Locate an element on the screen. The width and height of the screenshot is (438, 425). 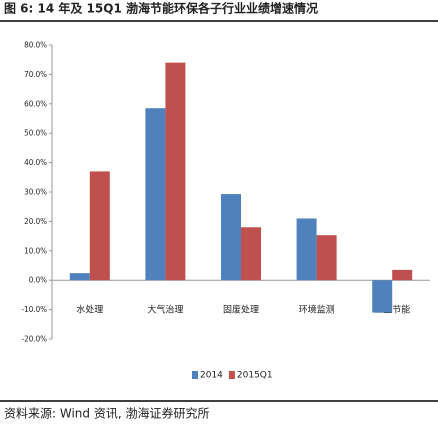
y-tick-label: 10.0% is located at coordinates (35, 250).